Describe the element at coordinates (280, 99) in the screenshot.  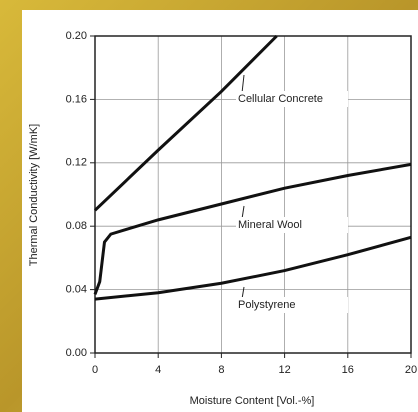
I see `series-label: Cellular Concrete` at that location.